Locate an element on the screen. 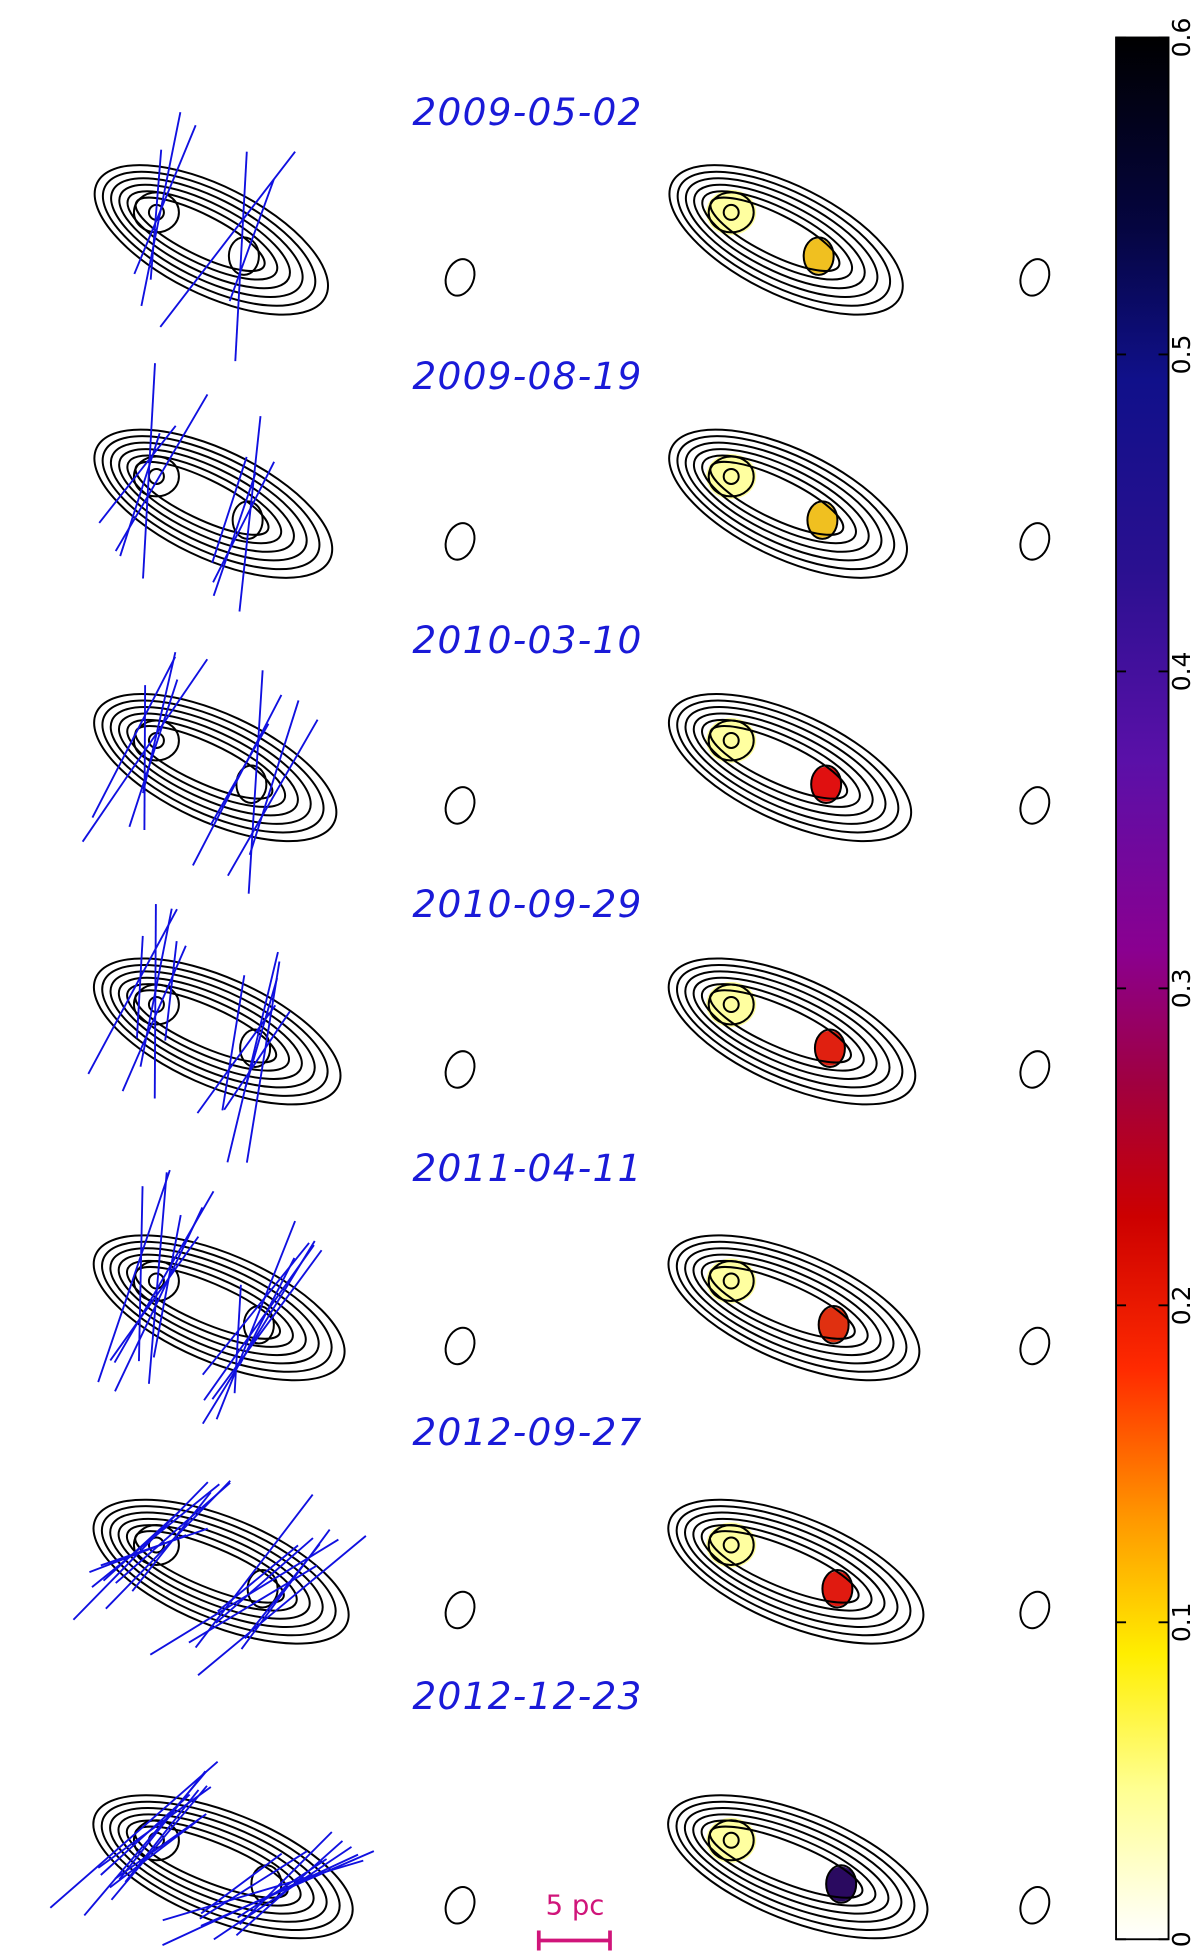 This screenshot has height=1958, width=1200. colorbar-tick-label: 0.6 is located at coordinates (1181, 38).